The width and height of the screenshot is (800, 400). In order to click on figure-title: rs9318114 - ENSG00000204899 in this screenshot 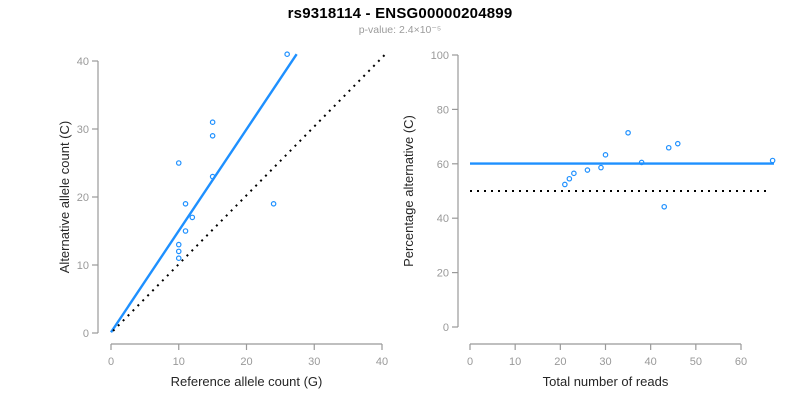, I will do `click(400, 13)`.